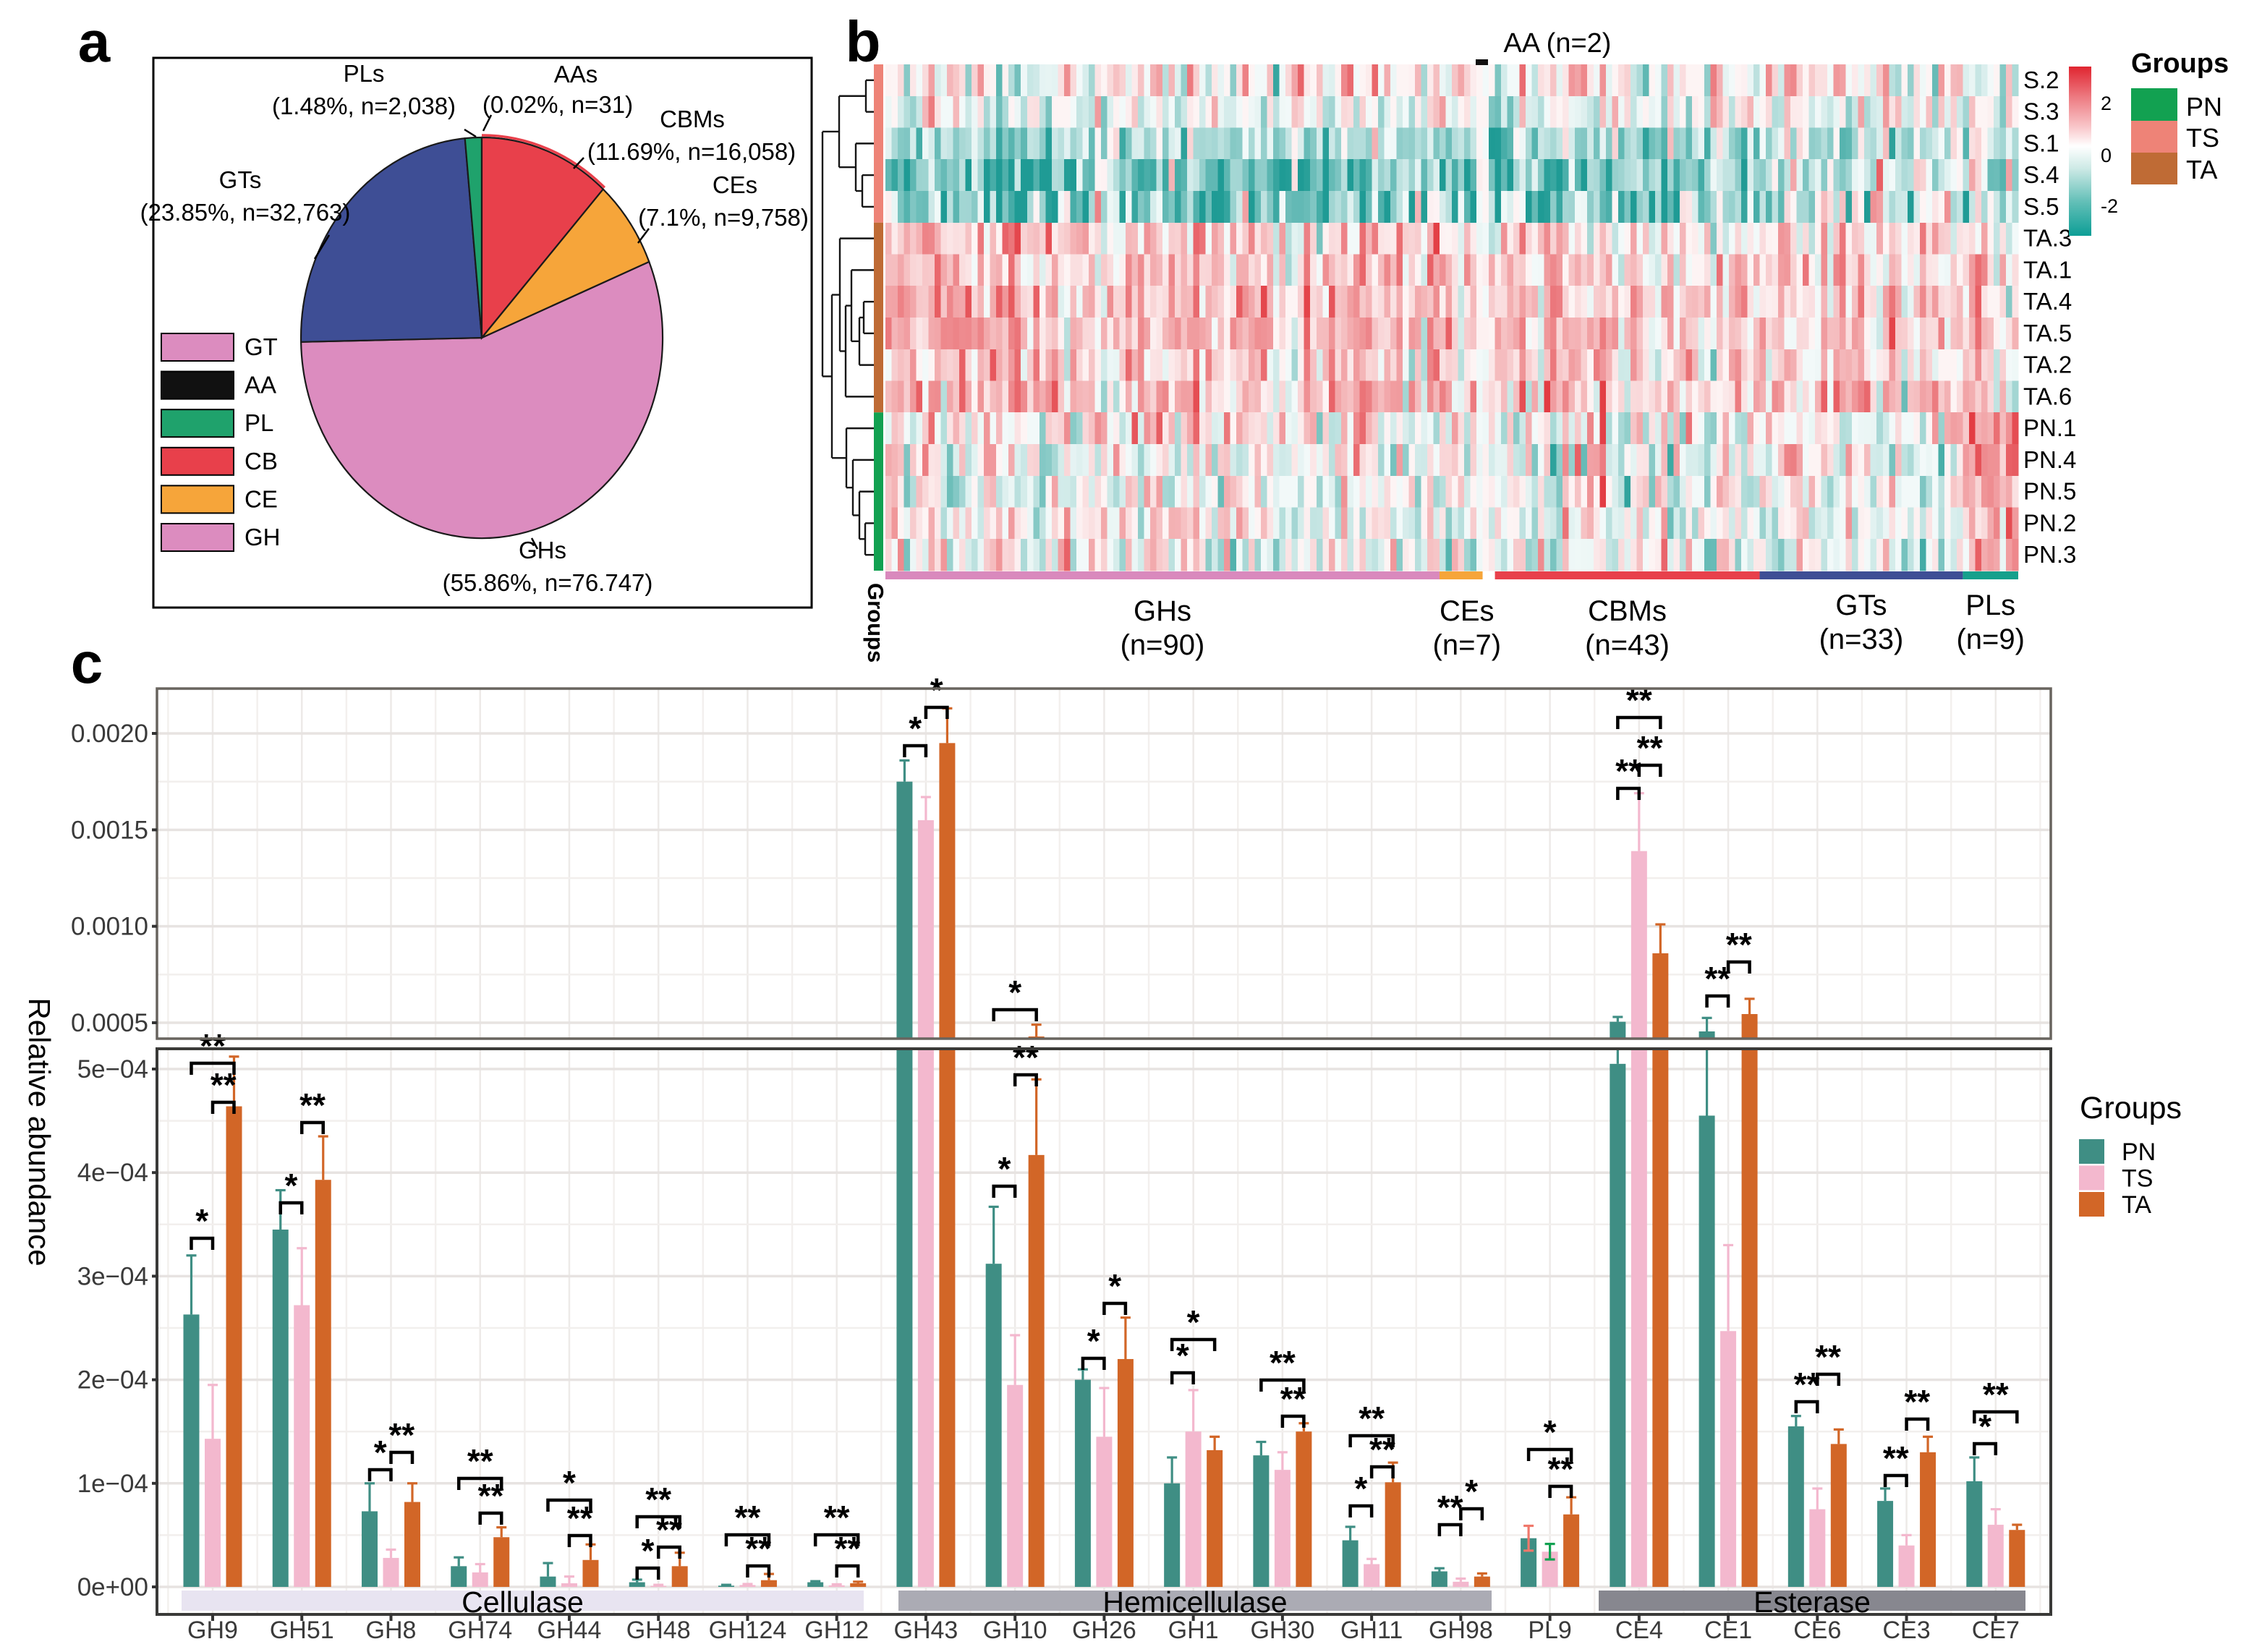 The height and width of the screenshot is (1652, 2249). Describe the element at coordinates (1467, 645) in the screenshot. I see `svg-text: (n=7)` at that location.